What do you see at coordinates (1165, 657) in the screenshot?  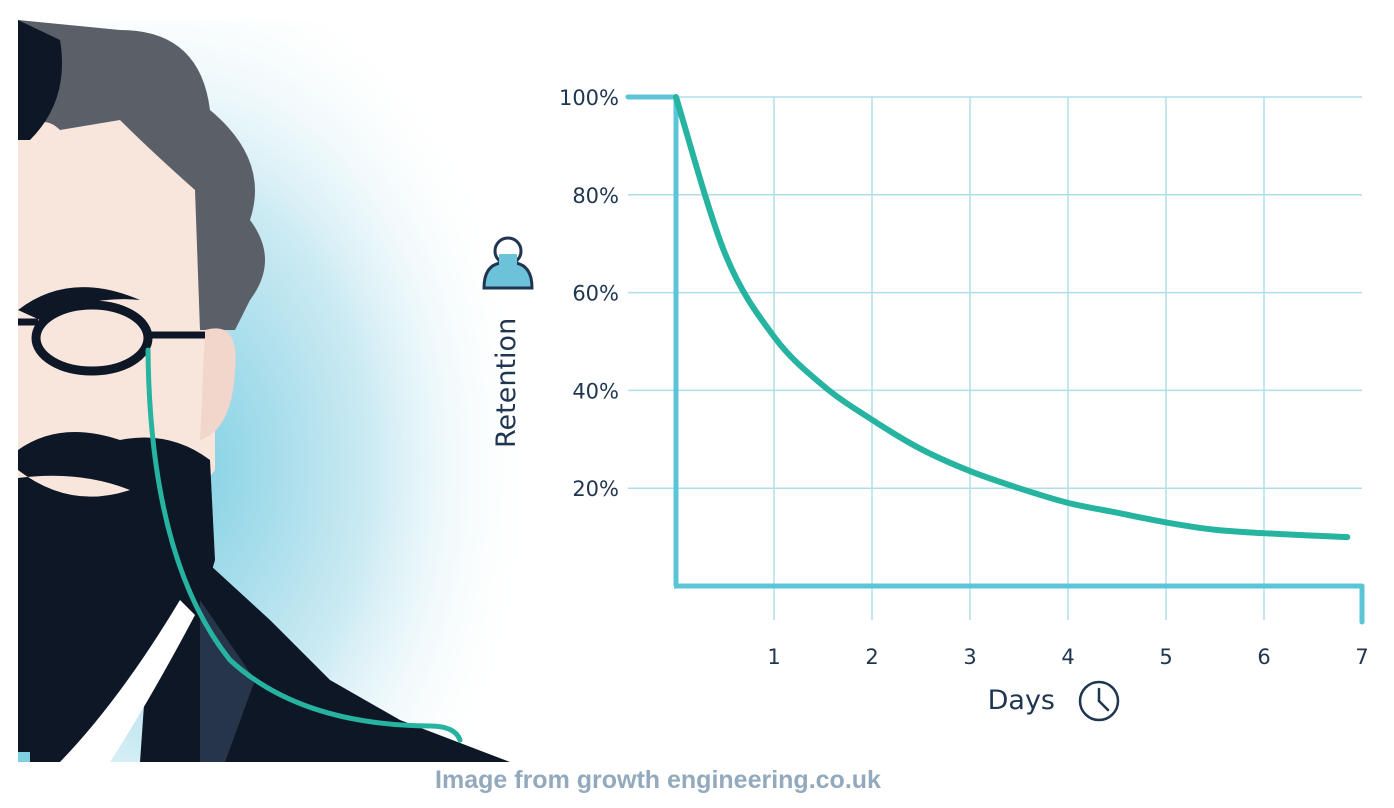 I see `x-tick-label-5: 5` at bounding box center [1165, 657].